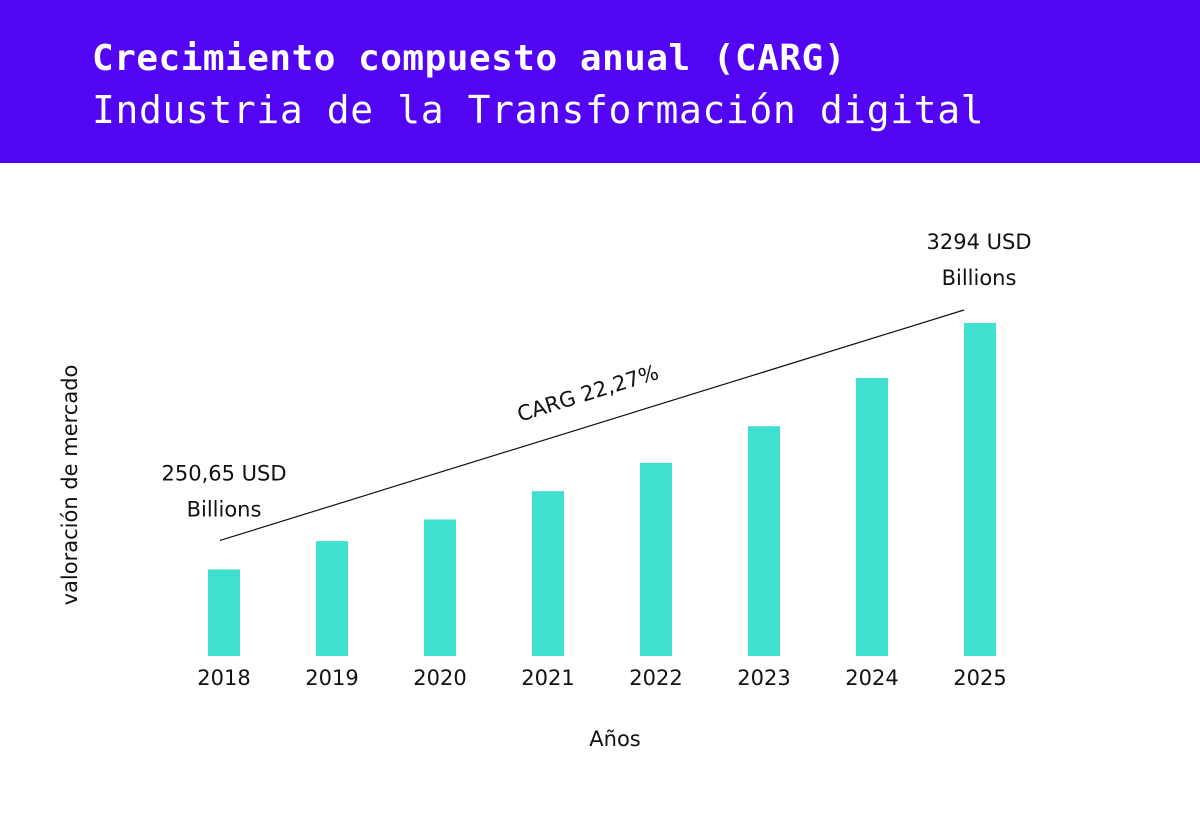 The height and width of the screenshot is (825, 1200). Describe the element at coordinates (979, 242) in the screenshot. I see `annotation-2025-line1: 3294 USD` at that location.